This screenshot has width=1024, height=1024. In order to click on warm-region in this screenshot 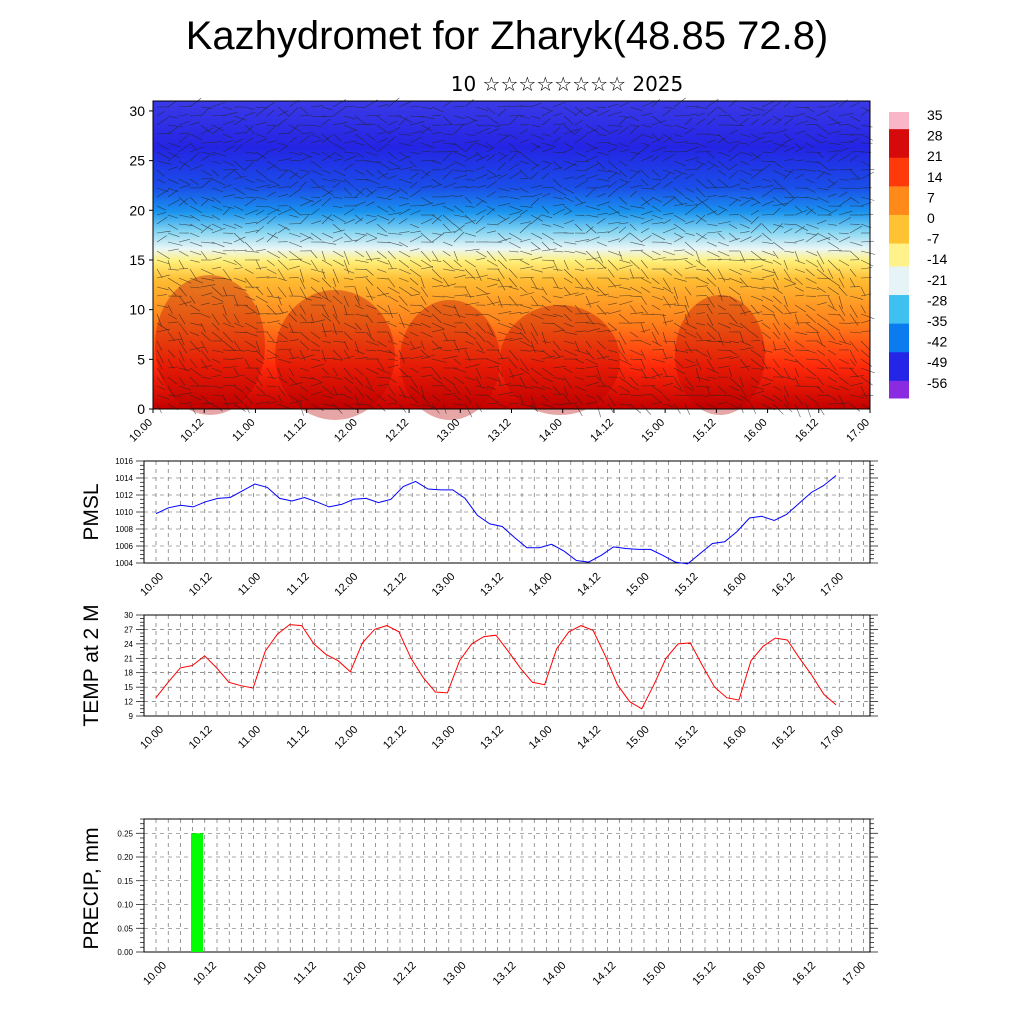, I will do `click(450, 360)`.